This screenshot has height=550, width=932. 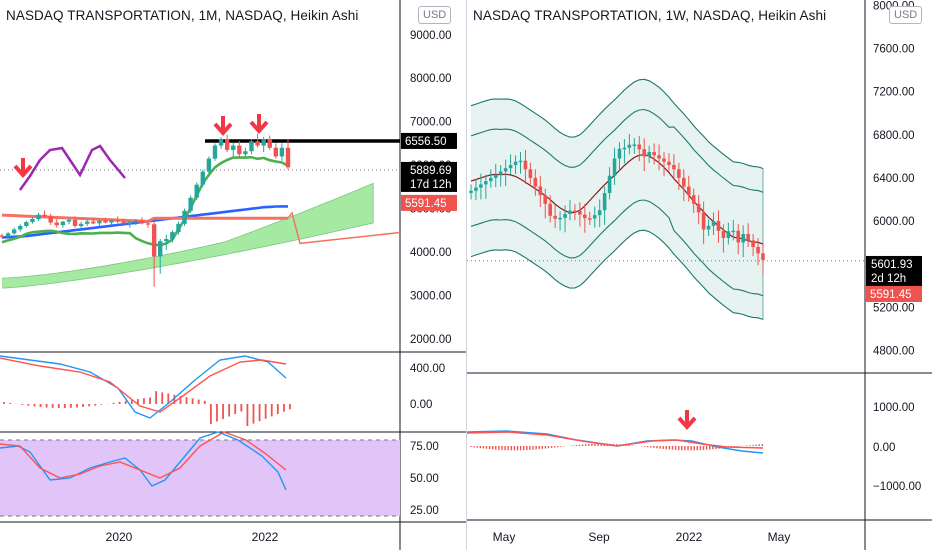 I want to click on right-price-tick: 7200.00, so click(x=894, y=93).